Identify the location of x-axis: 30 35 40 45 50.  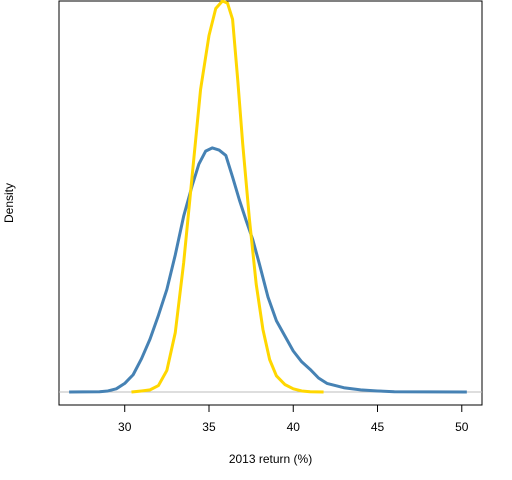
(293, 419).